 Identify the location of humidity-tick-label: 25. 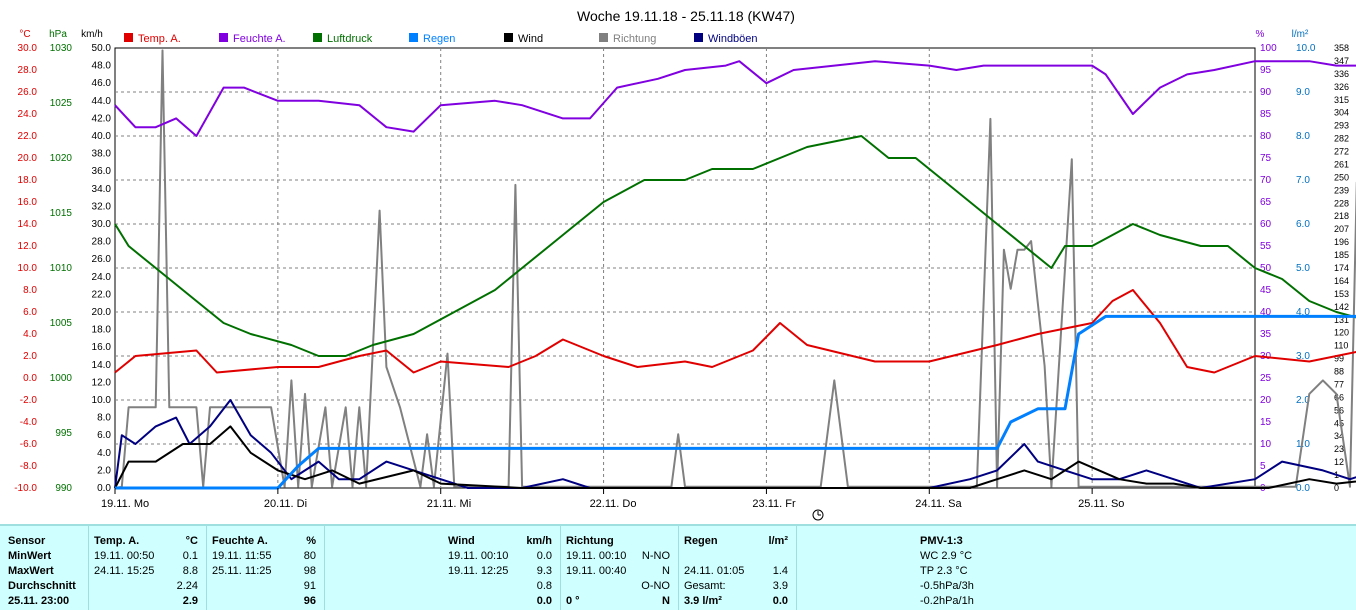
(1266, 378).